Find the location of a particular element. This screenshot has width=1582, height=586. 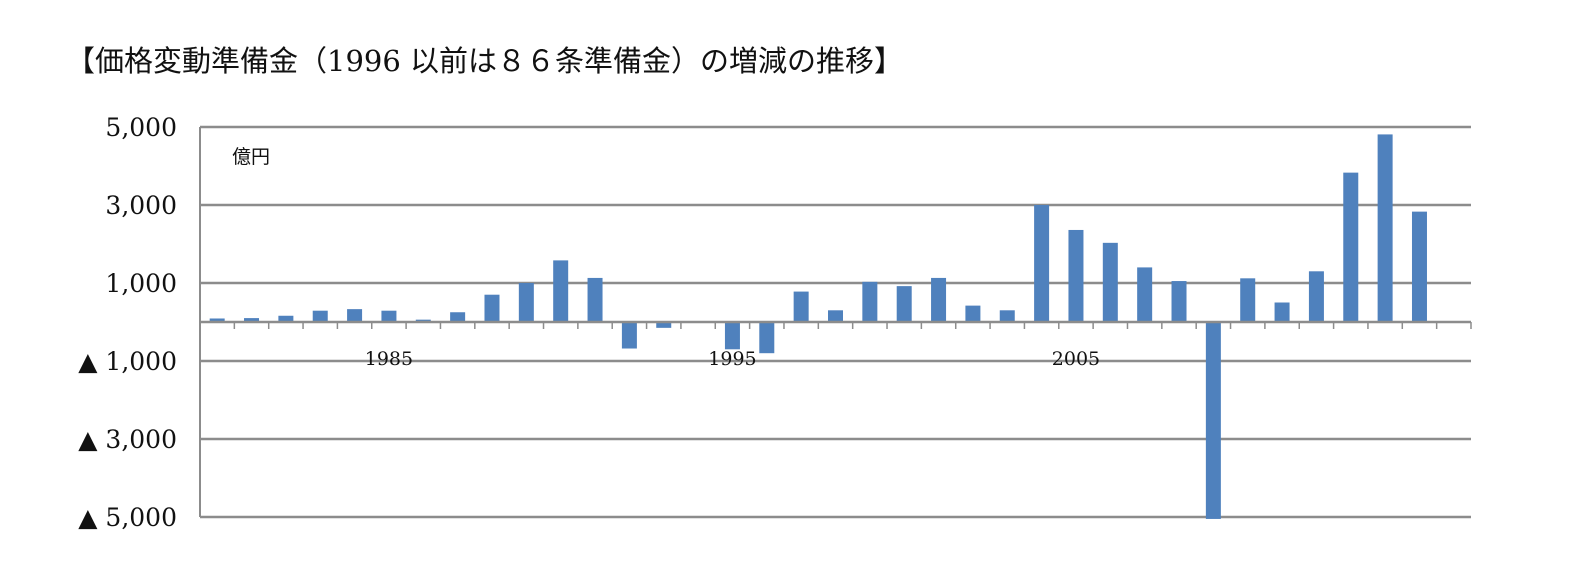

y-tick-label: 3,000 is located at coordinates (141, 205).